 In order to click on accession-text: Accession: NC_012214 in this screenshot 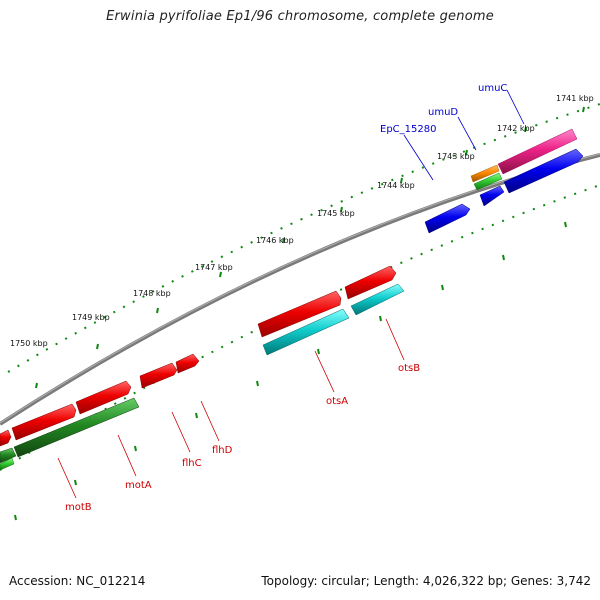, I will do `click(77, 581)`.